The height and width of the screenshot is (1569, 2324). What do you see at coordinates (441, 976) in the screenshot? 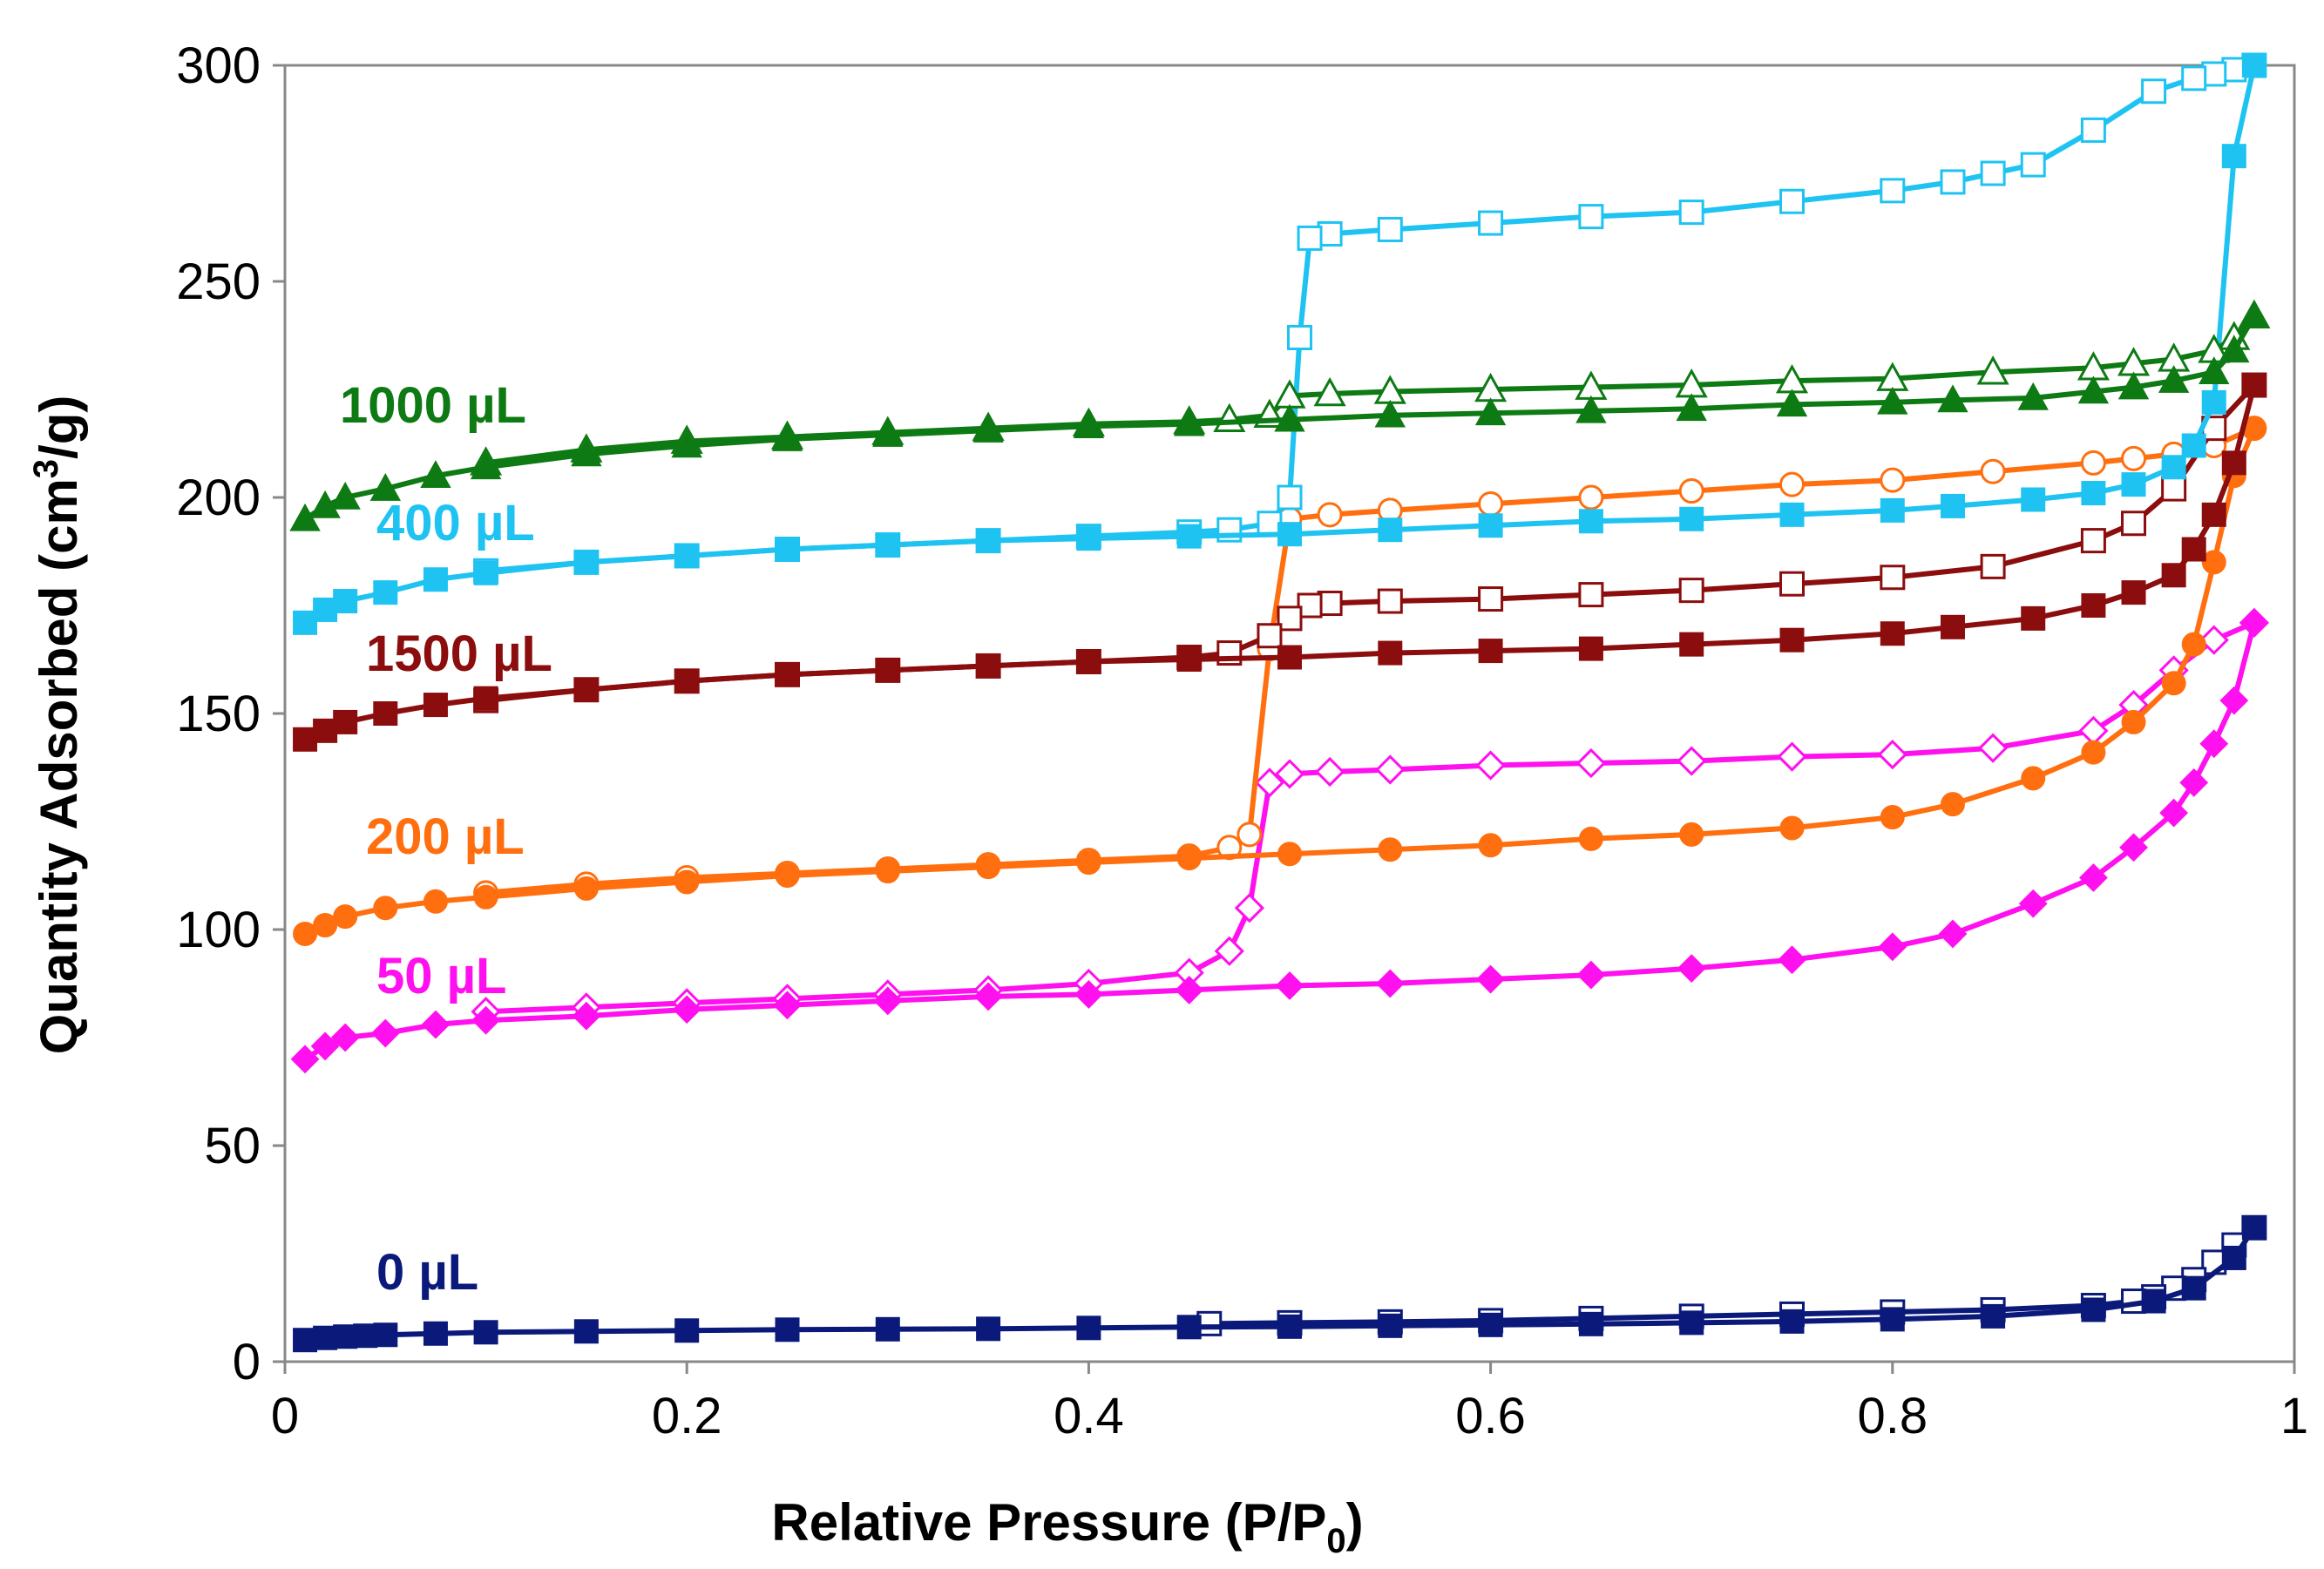
I see `series-label-50l: 50 µL` at bounding box center [441, 976].